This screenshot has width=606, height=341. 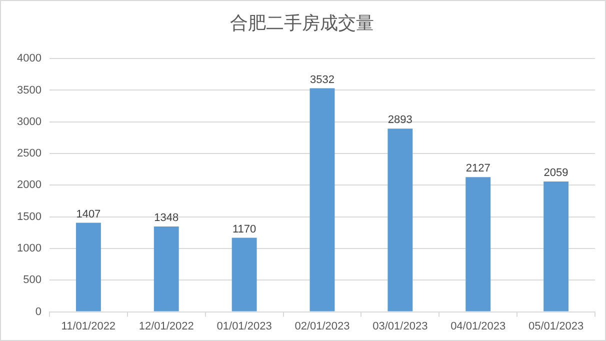 I want to click on x-tick-label: 01/01/2023, so click(x=244, y=326).